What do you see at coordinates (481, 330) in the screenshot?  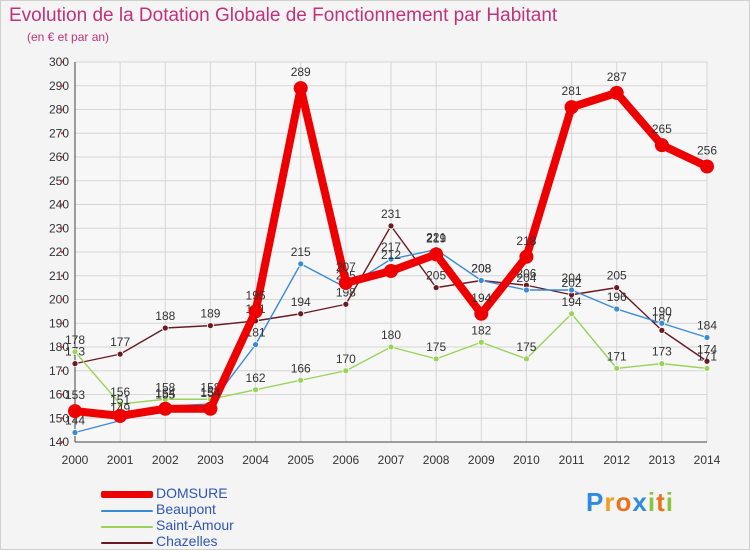 I see `data-label-saint-amour: 182` at bounding box center [481, 330].